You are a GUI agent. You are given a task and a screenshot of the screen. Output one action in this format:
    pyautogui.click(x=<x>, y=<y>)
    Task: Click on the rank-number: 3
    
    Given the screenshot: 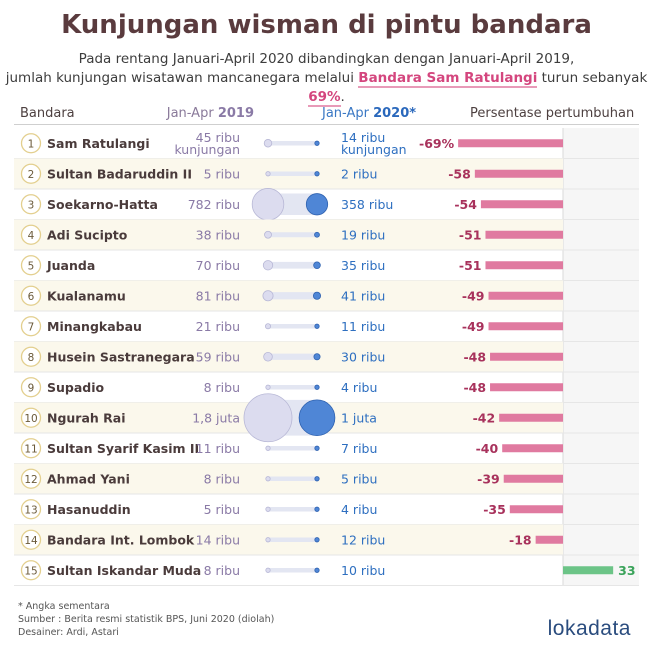 What is the action you would take?
    pyautogui.click(x=31, y=205)
    